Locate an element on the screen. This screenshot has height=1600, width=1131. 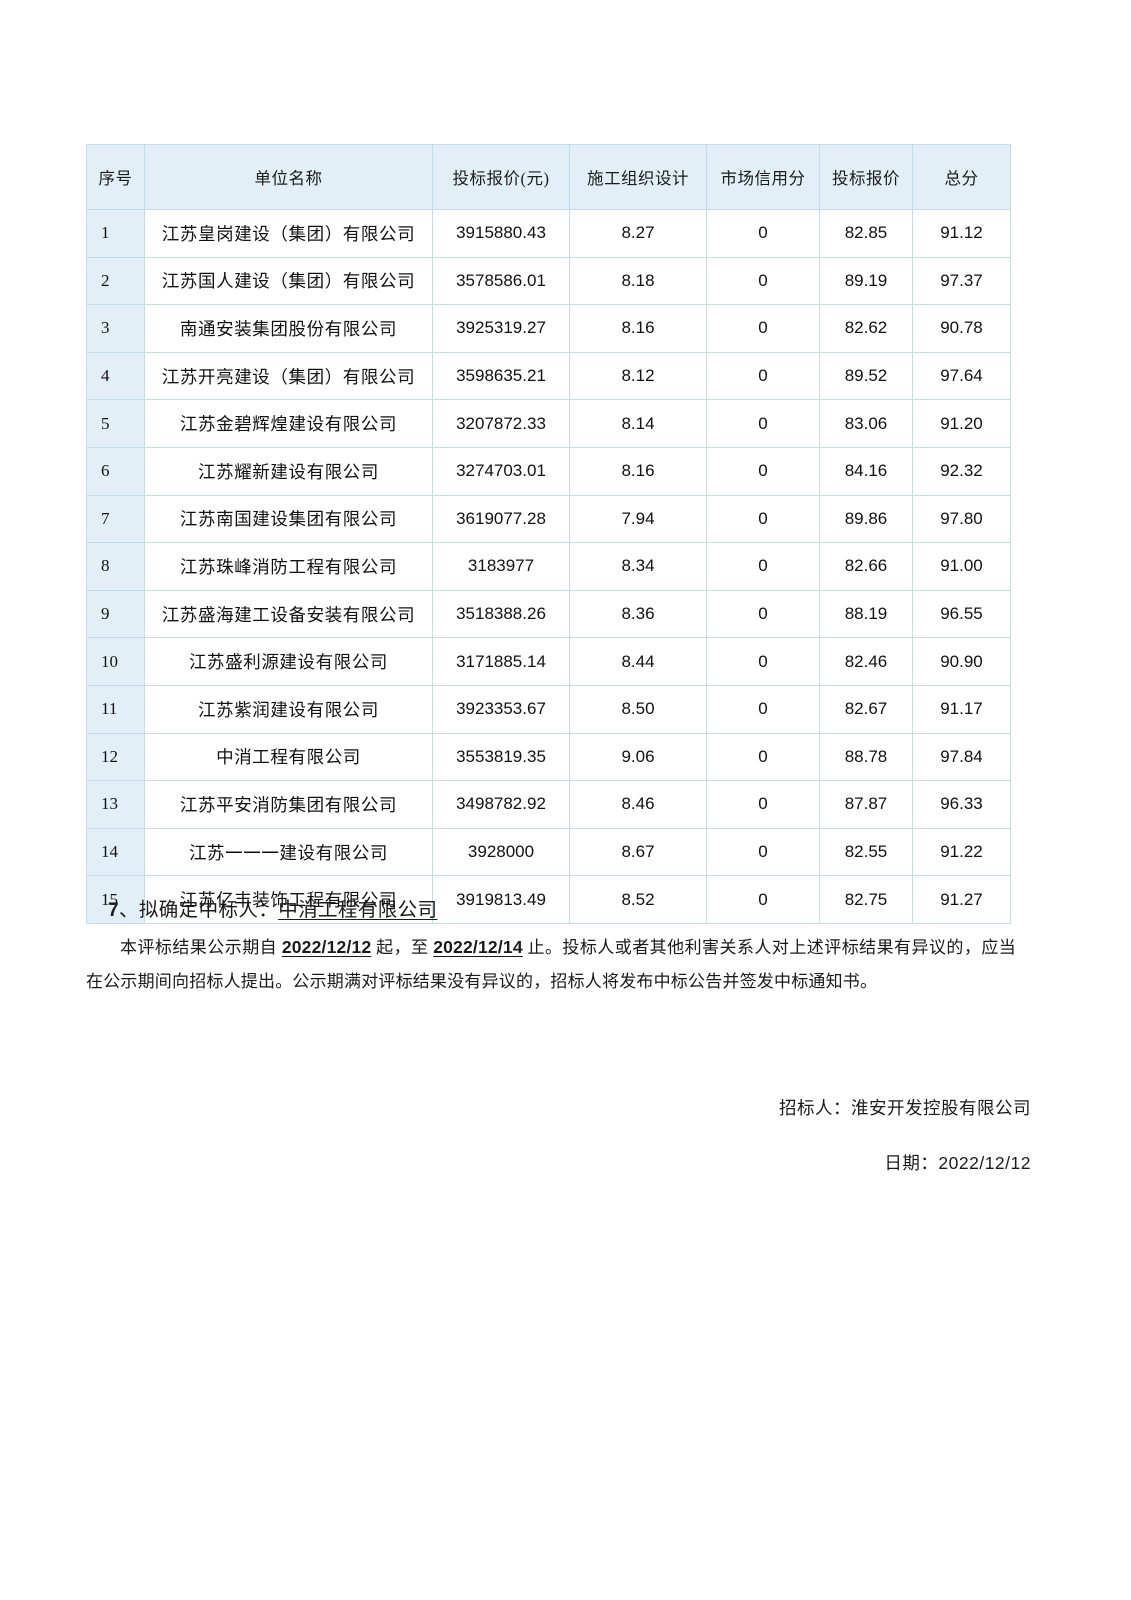
cell-bid-price: 3207872.33 is located at coordinates (501, 423).